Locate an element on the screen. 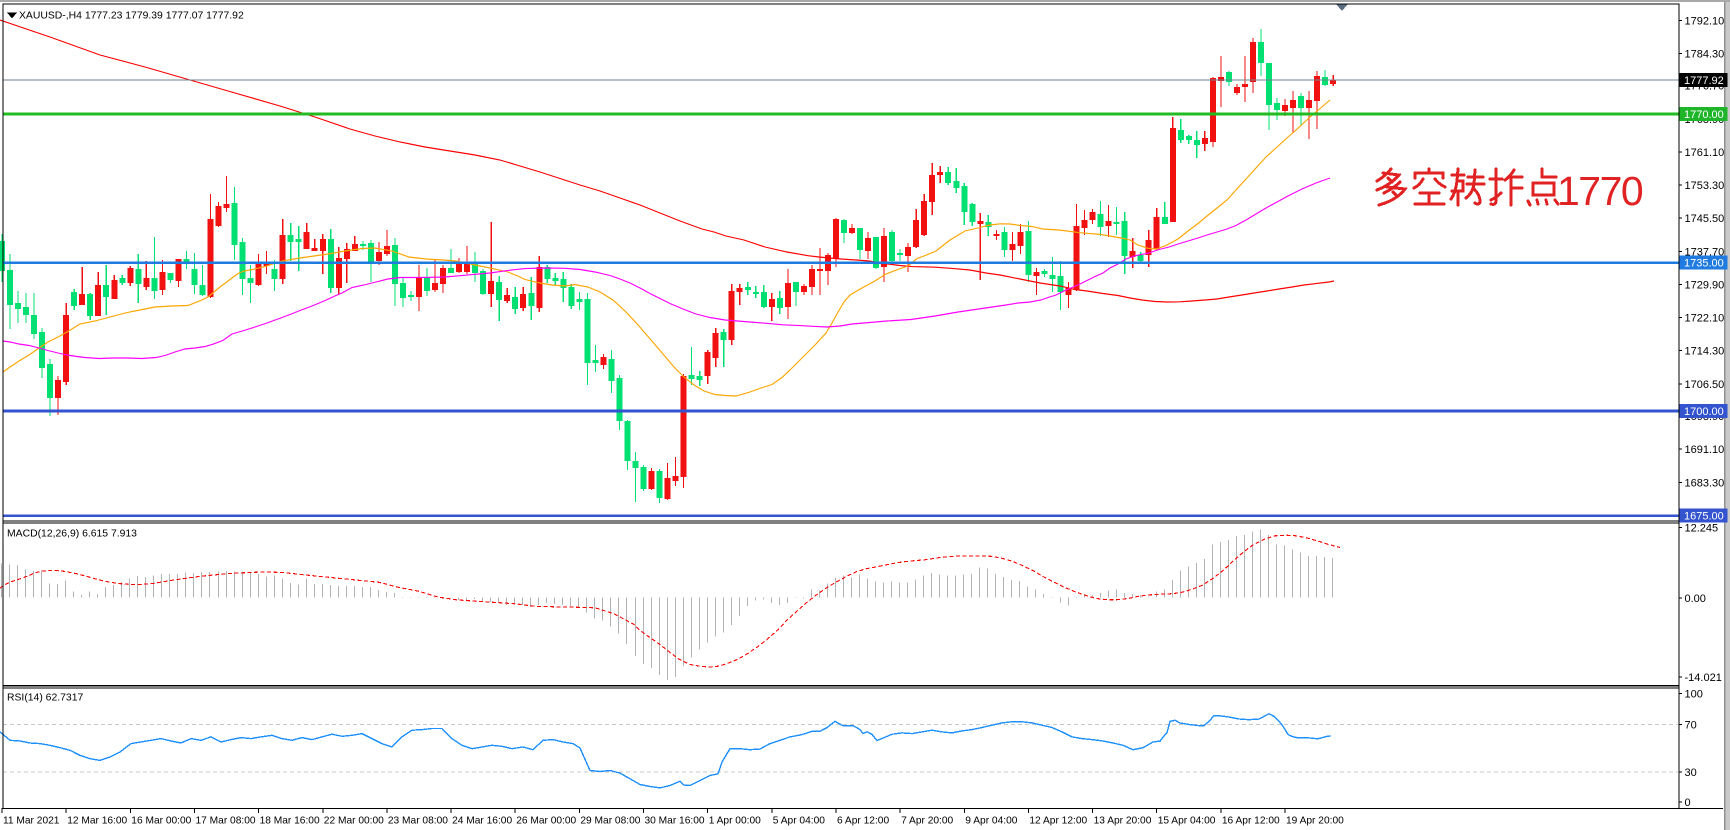 This screenshot has height=830, width=1730. svg-text: 0.00 is located at coordinates (1695, 599).